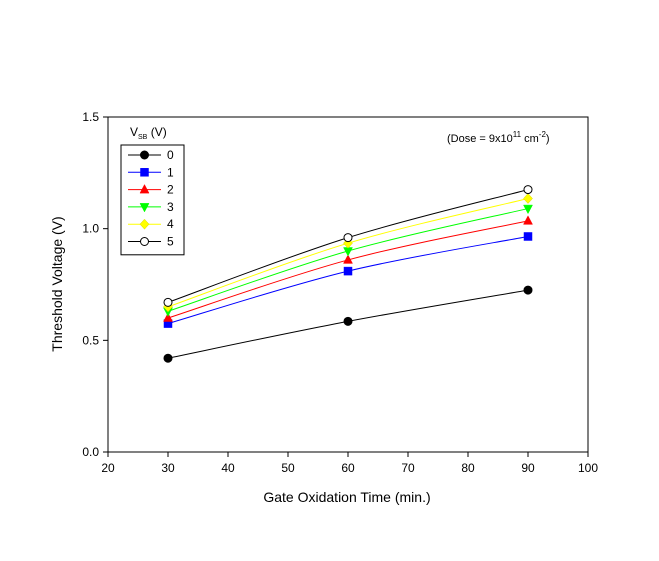 The height and width of the screenshot is (561, 659). Describe the element at coordinates (90, 229) in the screenshot. I see `y-tick-label: 1.0` at that location.